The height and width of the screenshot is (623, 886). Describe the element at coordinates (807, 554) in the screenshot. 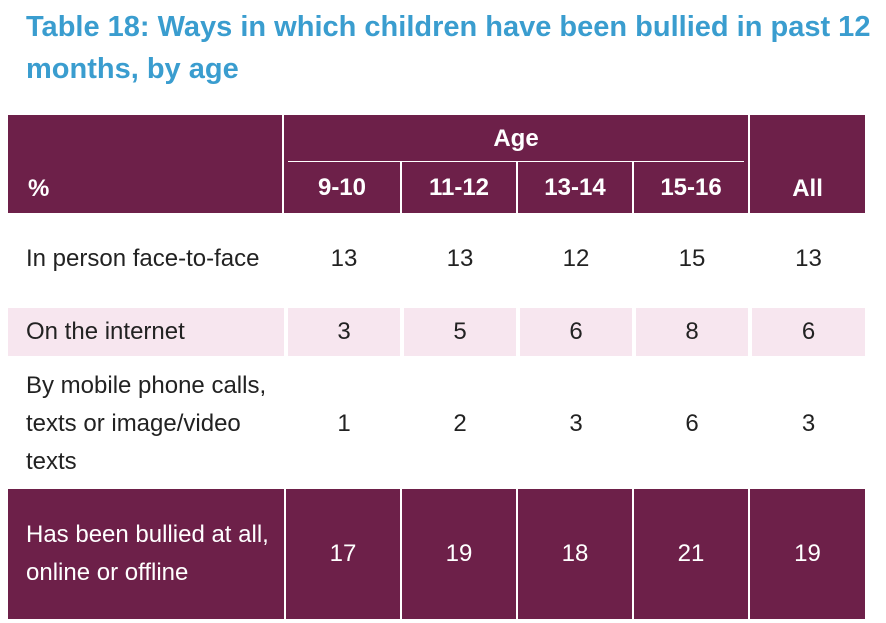

I see `cell-value-all: 19` at that location.